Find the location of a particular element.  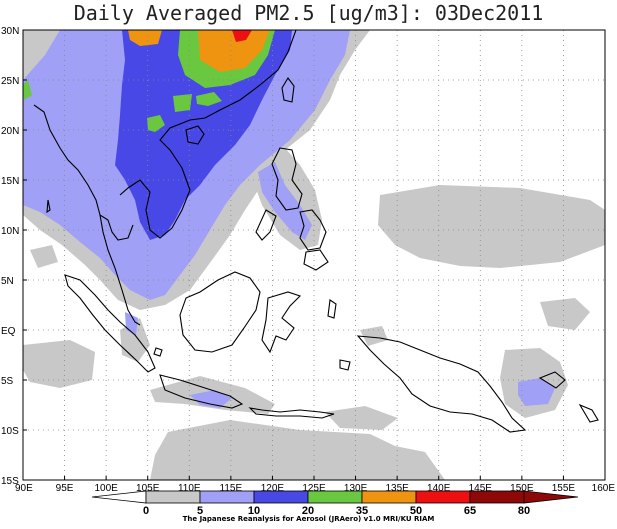

lon-label: 90E is located at coordinates (24, 488).